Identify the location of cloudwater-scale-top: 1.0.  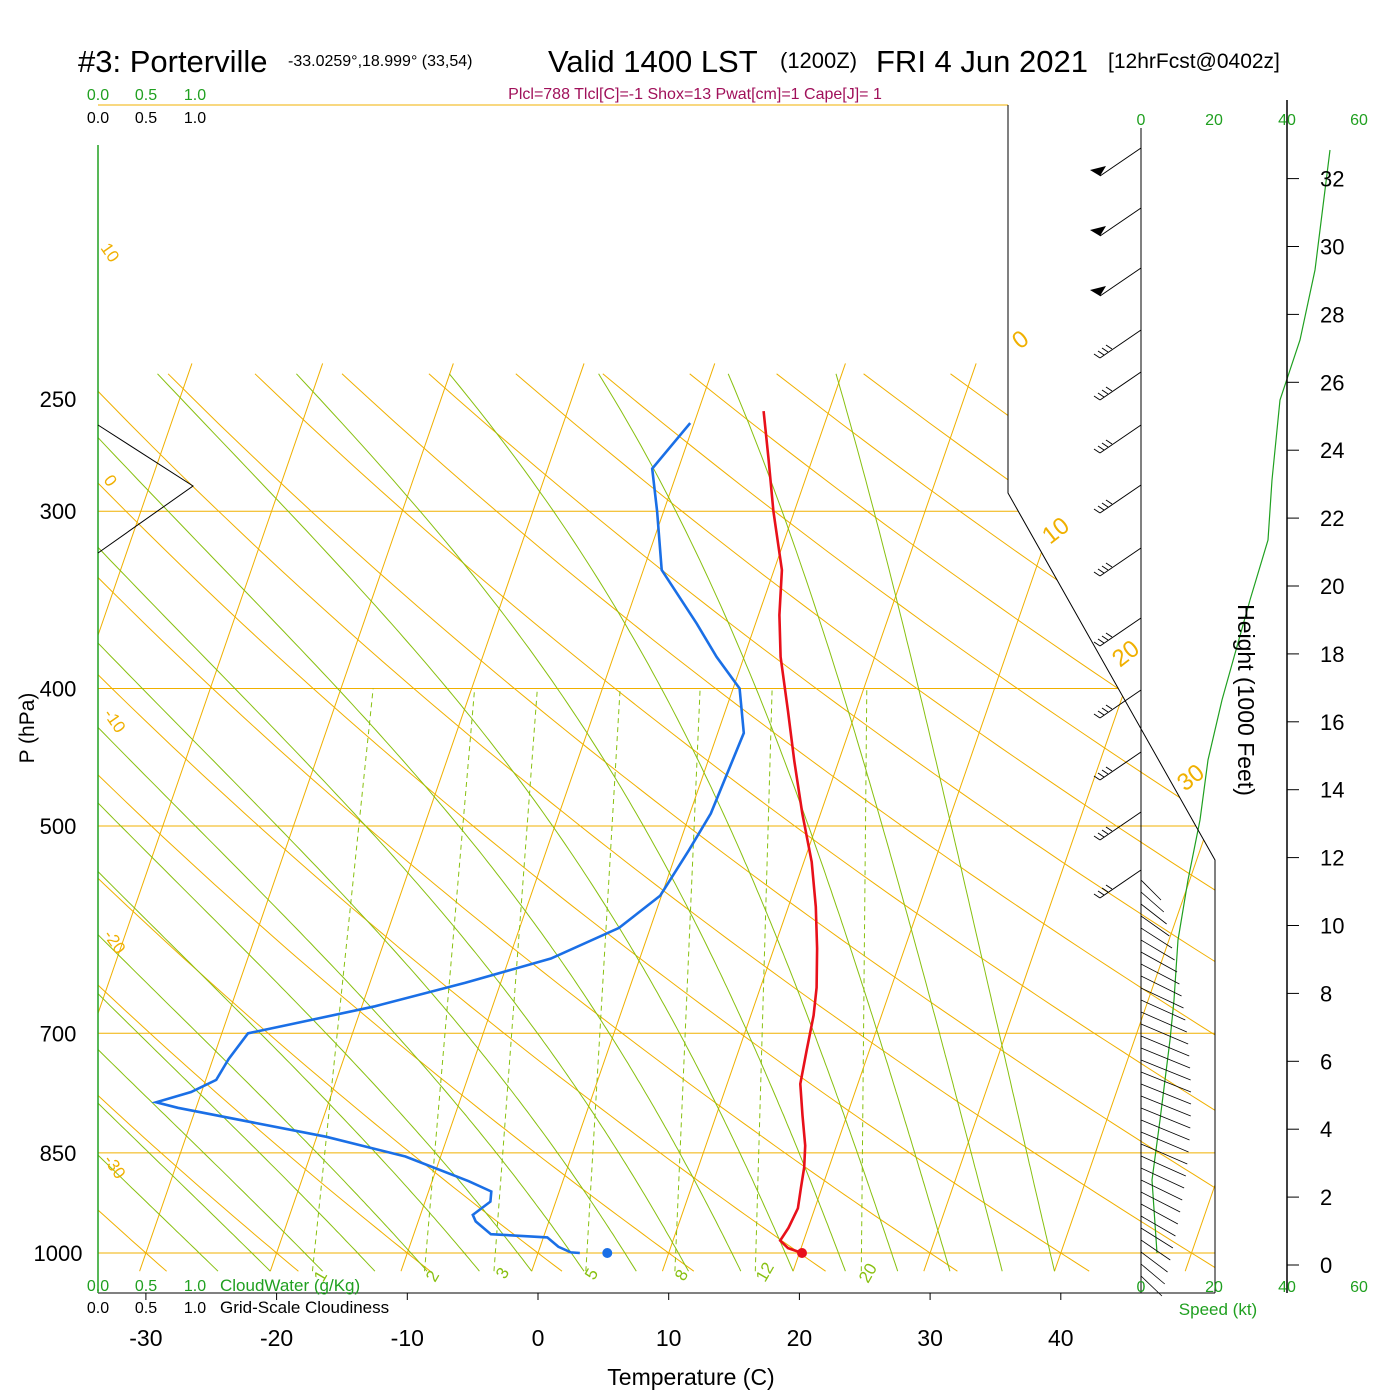
(195, 95).